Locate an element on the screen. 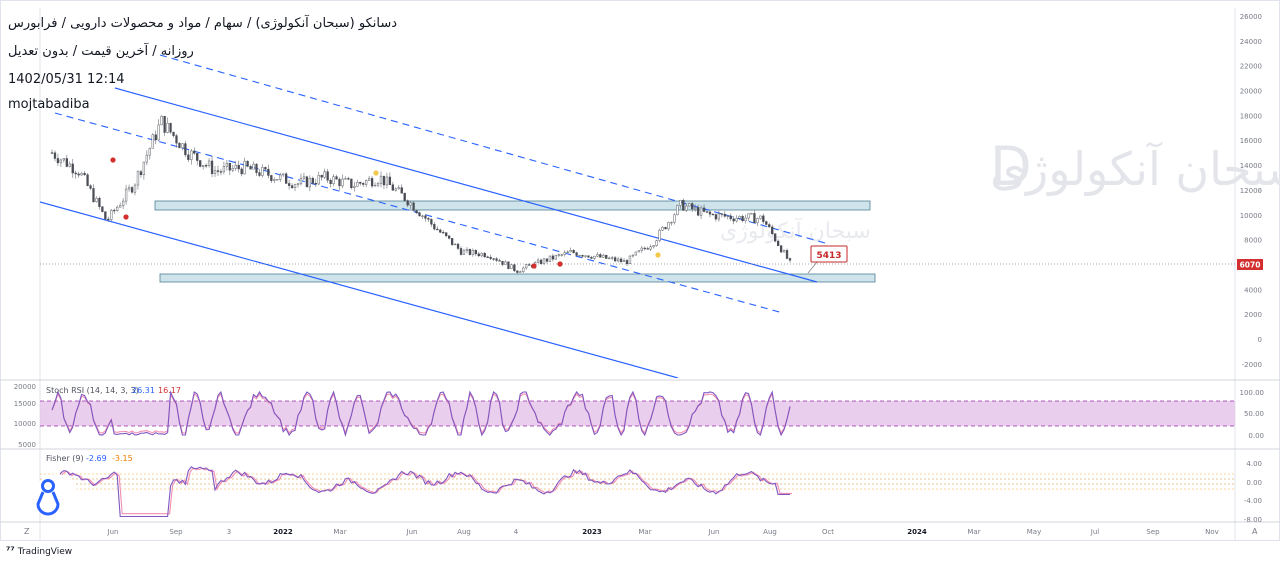 This screenshot has height=565, width=1280. marker-dot is located at coordinates (126, 217).